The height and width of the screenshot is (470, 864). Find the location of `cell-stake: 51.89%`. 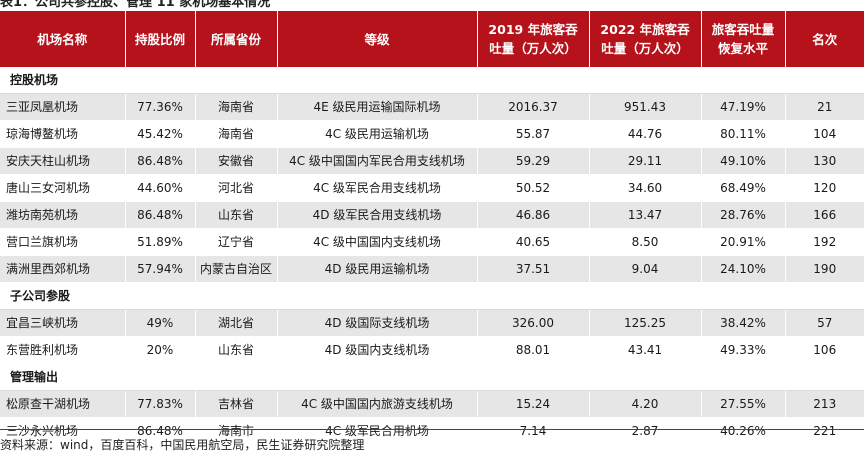

cell-stake: 51.89% is located at coordinates (159, 242).